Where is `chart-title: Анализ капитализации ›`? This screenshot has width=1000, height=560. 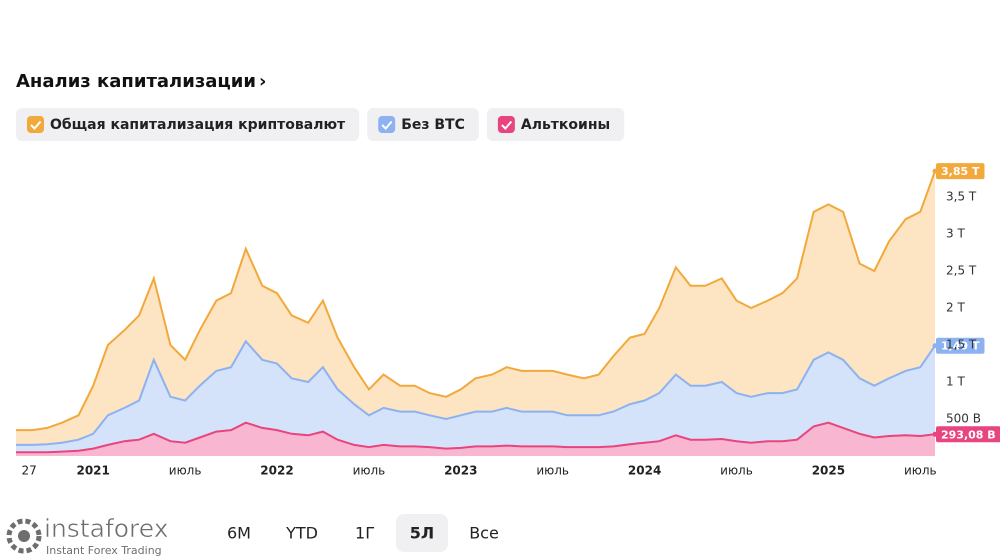
chart-title: Анализ капитализации › is located at coordinates (141, 81).